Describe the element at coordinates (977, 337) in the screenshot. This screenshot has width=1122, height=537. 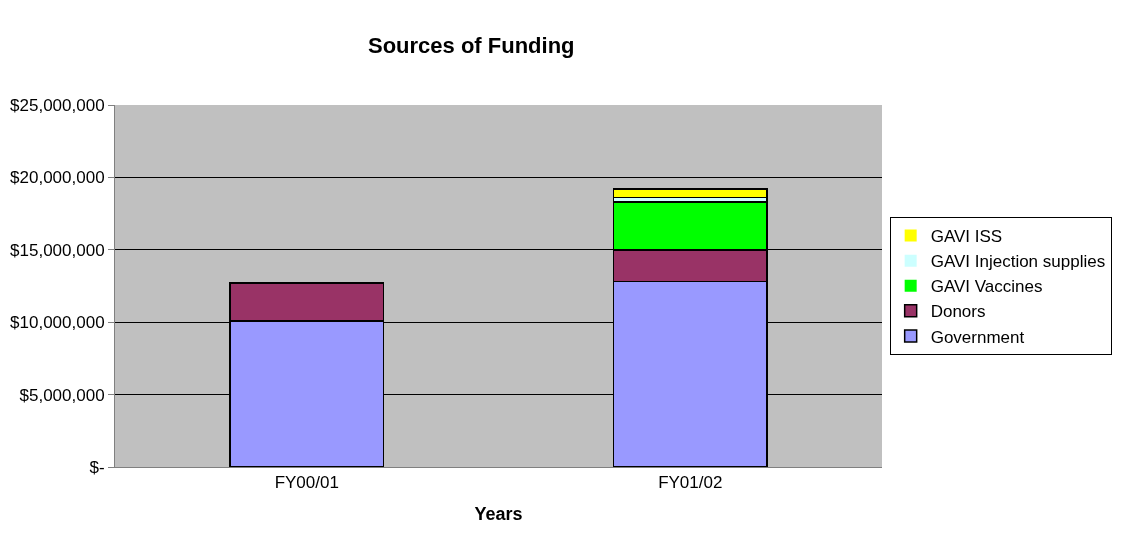
I see `legend-label: Government` at that location.